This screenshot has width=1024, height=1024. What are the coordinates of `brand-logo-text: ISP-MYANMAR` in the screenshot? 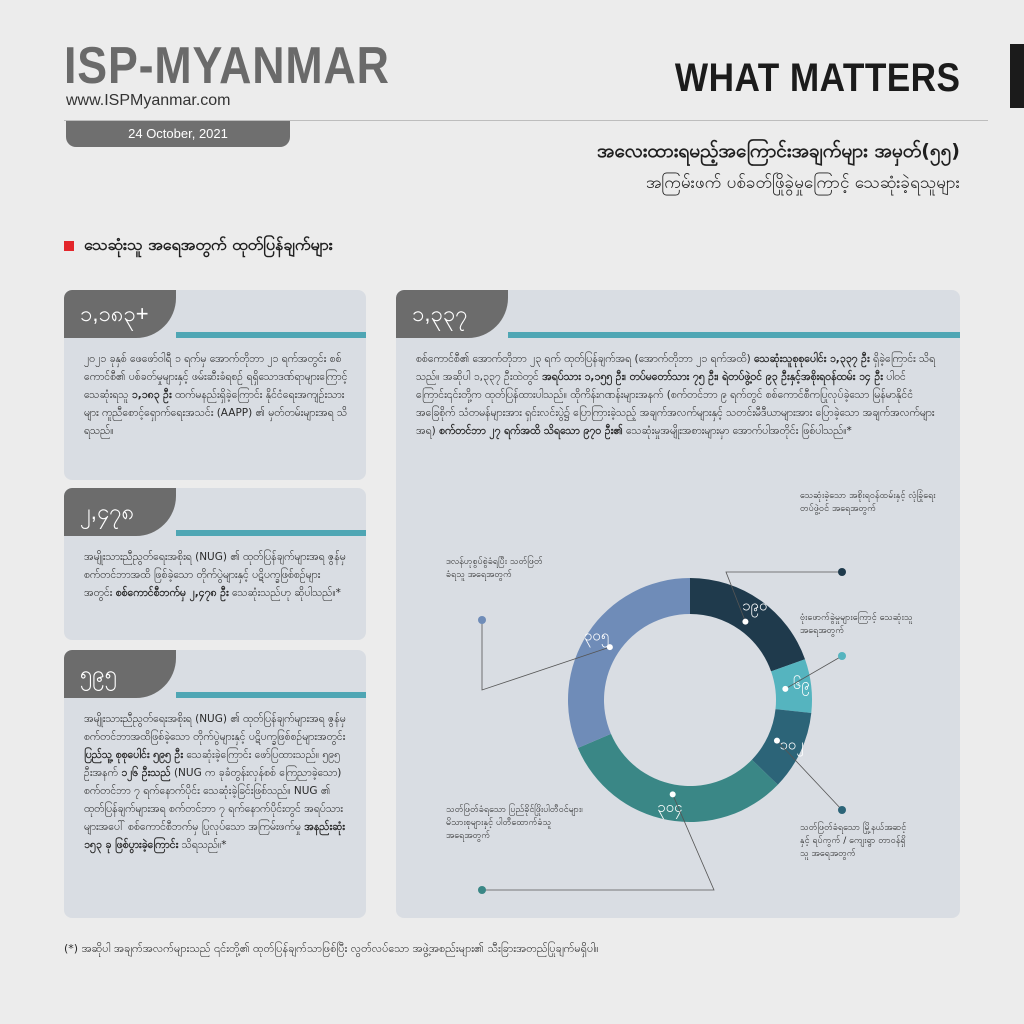 It's located at (227, 66).